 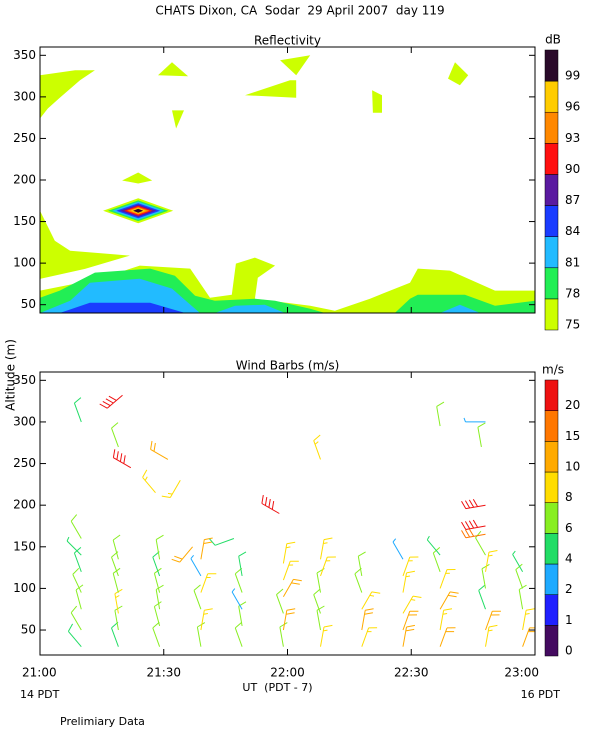 What do you see at coordinates (569, 497) in the screenshot?
I see `colorbar-tick-label: 8` at bounding box center [569, 497].